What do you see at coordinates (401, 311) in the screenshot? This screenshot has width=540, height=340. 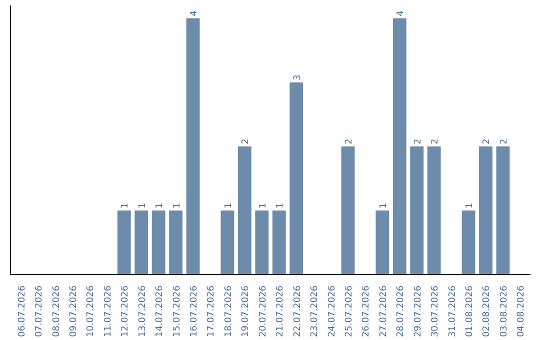 I see `x-tick-label: 28.07.2026` at bounding box center [401, 311].